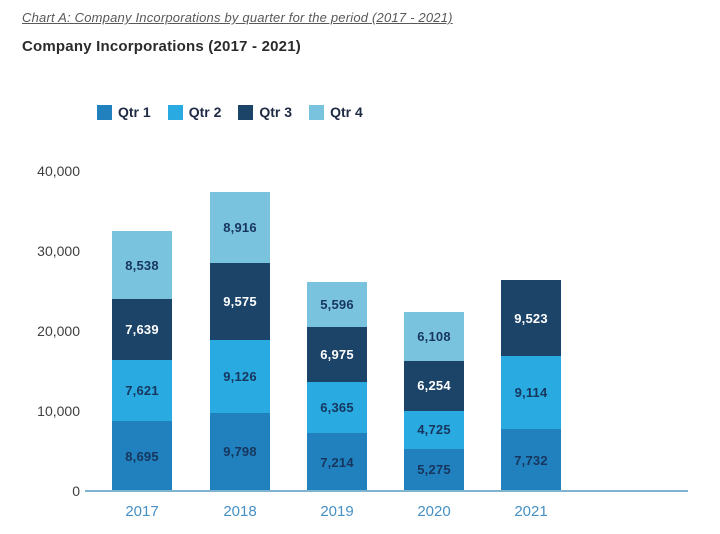 This screenshot has height=534, width=720. I want to click on bar-segment-2021-qtr-2: 9,114, so click(531, 393).